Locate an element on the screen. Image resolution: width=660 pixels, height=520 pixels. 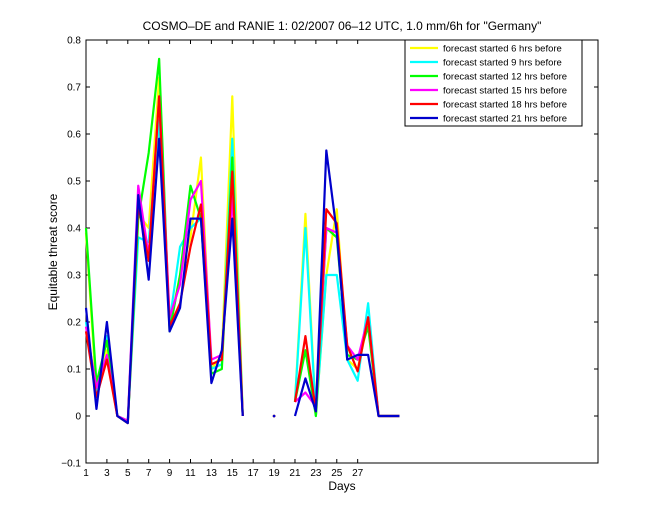
legend-entry: forecast started 12 hrs before is located at coordinates (488, 77).